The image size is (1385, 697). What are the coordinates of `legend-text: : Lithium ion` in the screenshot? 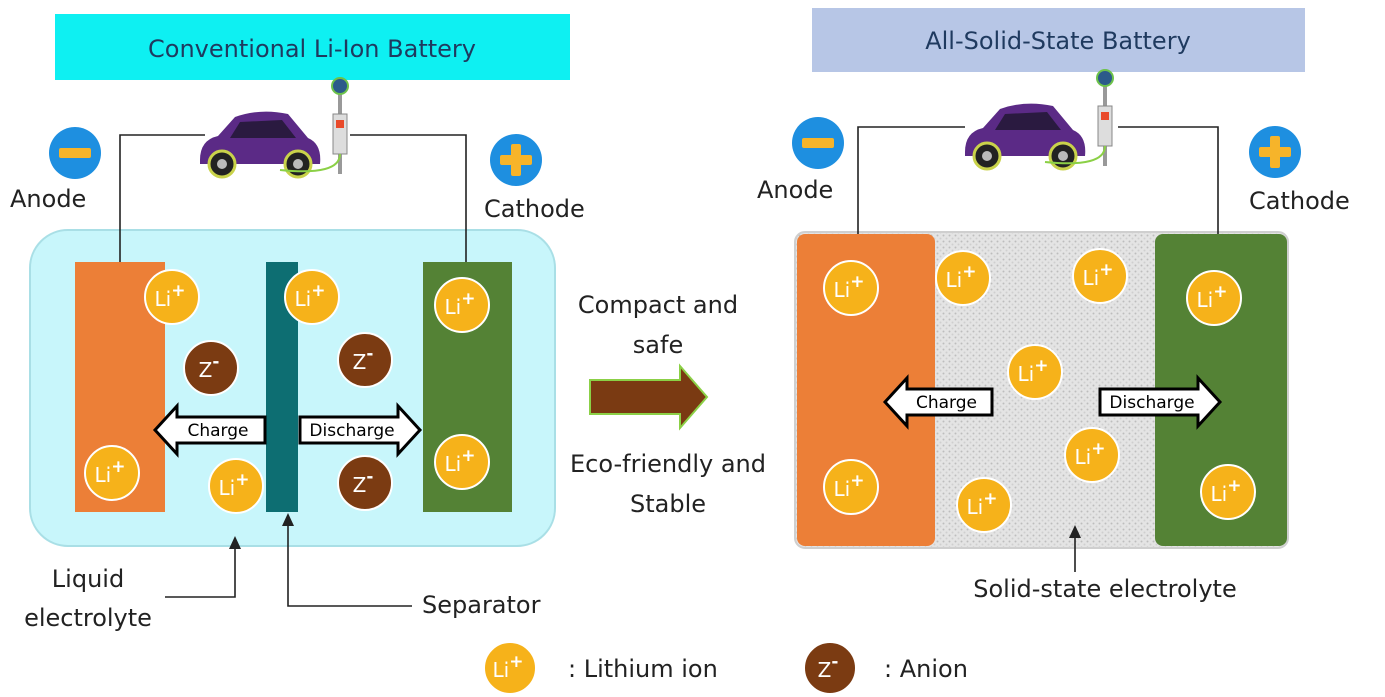 It's located at (643, 669).